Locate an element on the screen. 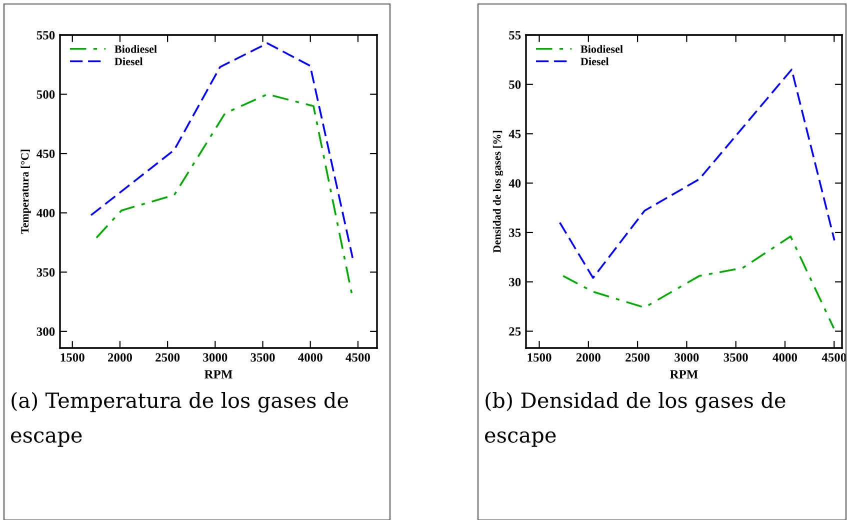 The image size is (847, 520). y-tick-label: 450 is located at coordinates (45, 154).